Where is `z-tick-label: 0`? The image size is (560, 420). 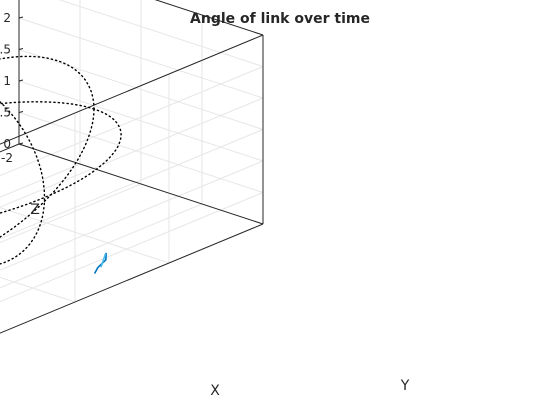 z-tick-label: 0 is located at coordinates (7, 144).